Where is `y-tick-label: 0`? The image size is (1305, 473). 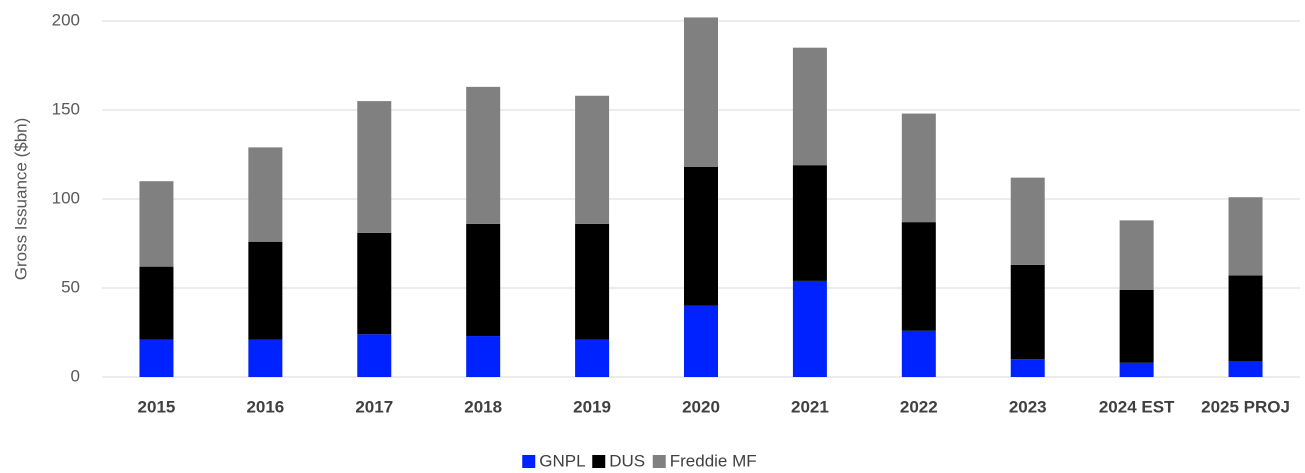
y-tick-label: 0 is located at coordinates (75, 375).